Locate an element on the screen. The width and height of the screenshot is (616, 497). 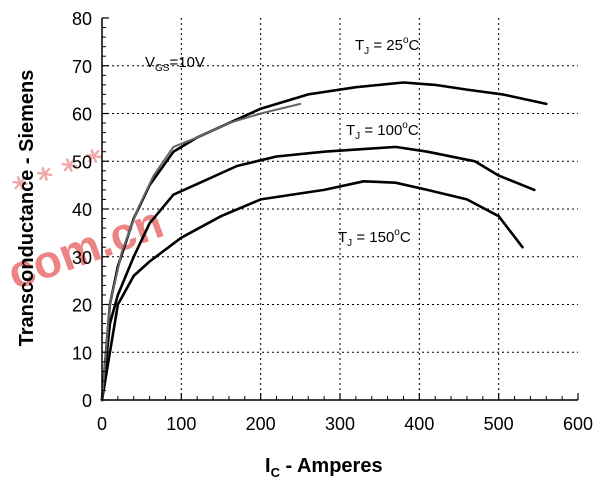
y-tick-label: 0 is located at coordinates (87, 401).